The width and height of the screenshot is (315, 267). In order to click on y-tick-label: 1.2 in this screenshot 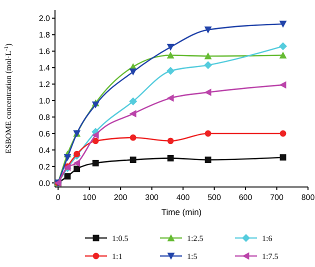, I will do `click(44, 85)`.